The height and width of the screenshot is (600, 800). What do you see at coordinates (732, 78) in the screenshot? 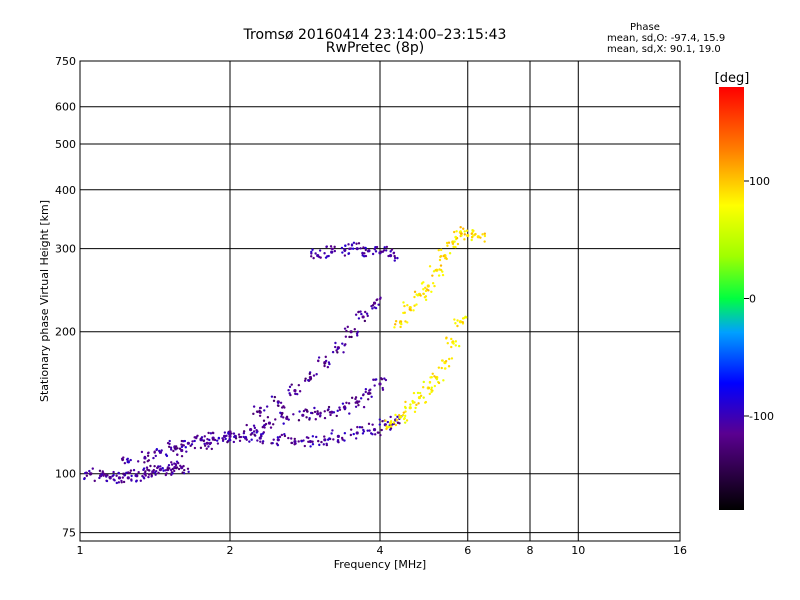
I see `colorbar-unit: [deg]` at bounding box center [732, 78].